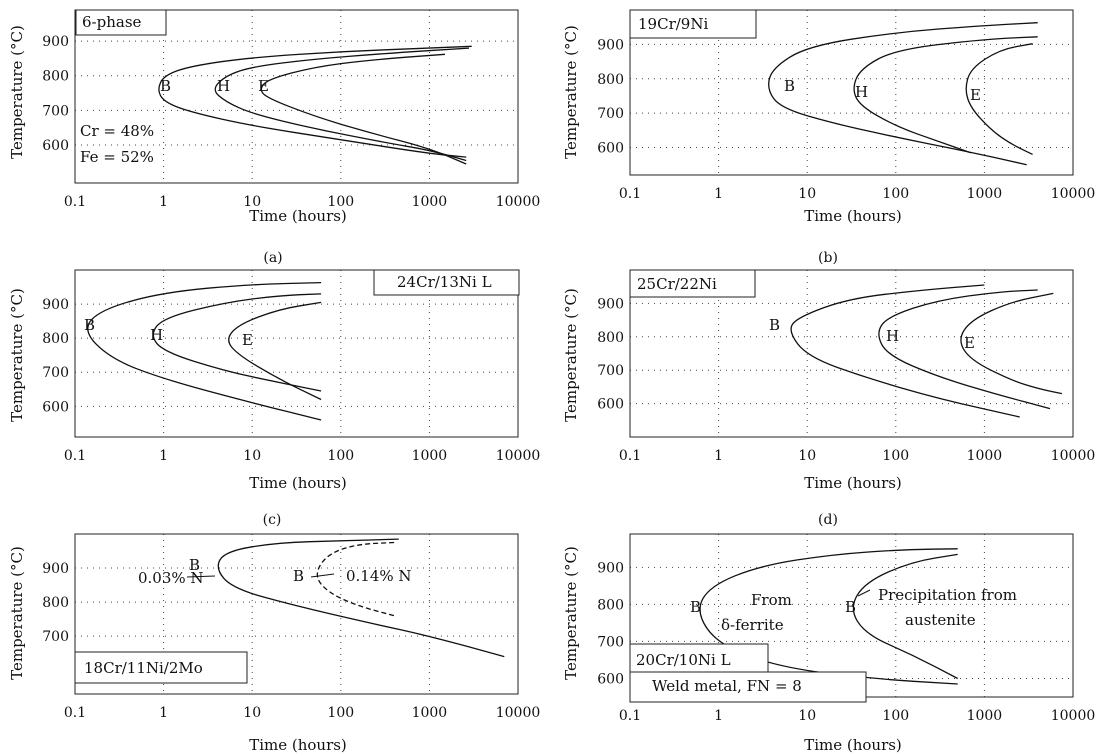 The width and height of the screenshot is (1111, 756). Describe the element at coordinates (683, 660) in the screenshot. I see `chart-title: 20Cr/10Ni L` at that location.